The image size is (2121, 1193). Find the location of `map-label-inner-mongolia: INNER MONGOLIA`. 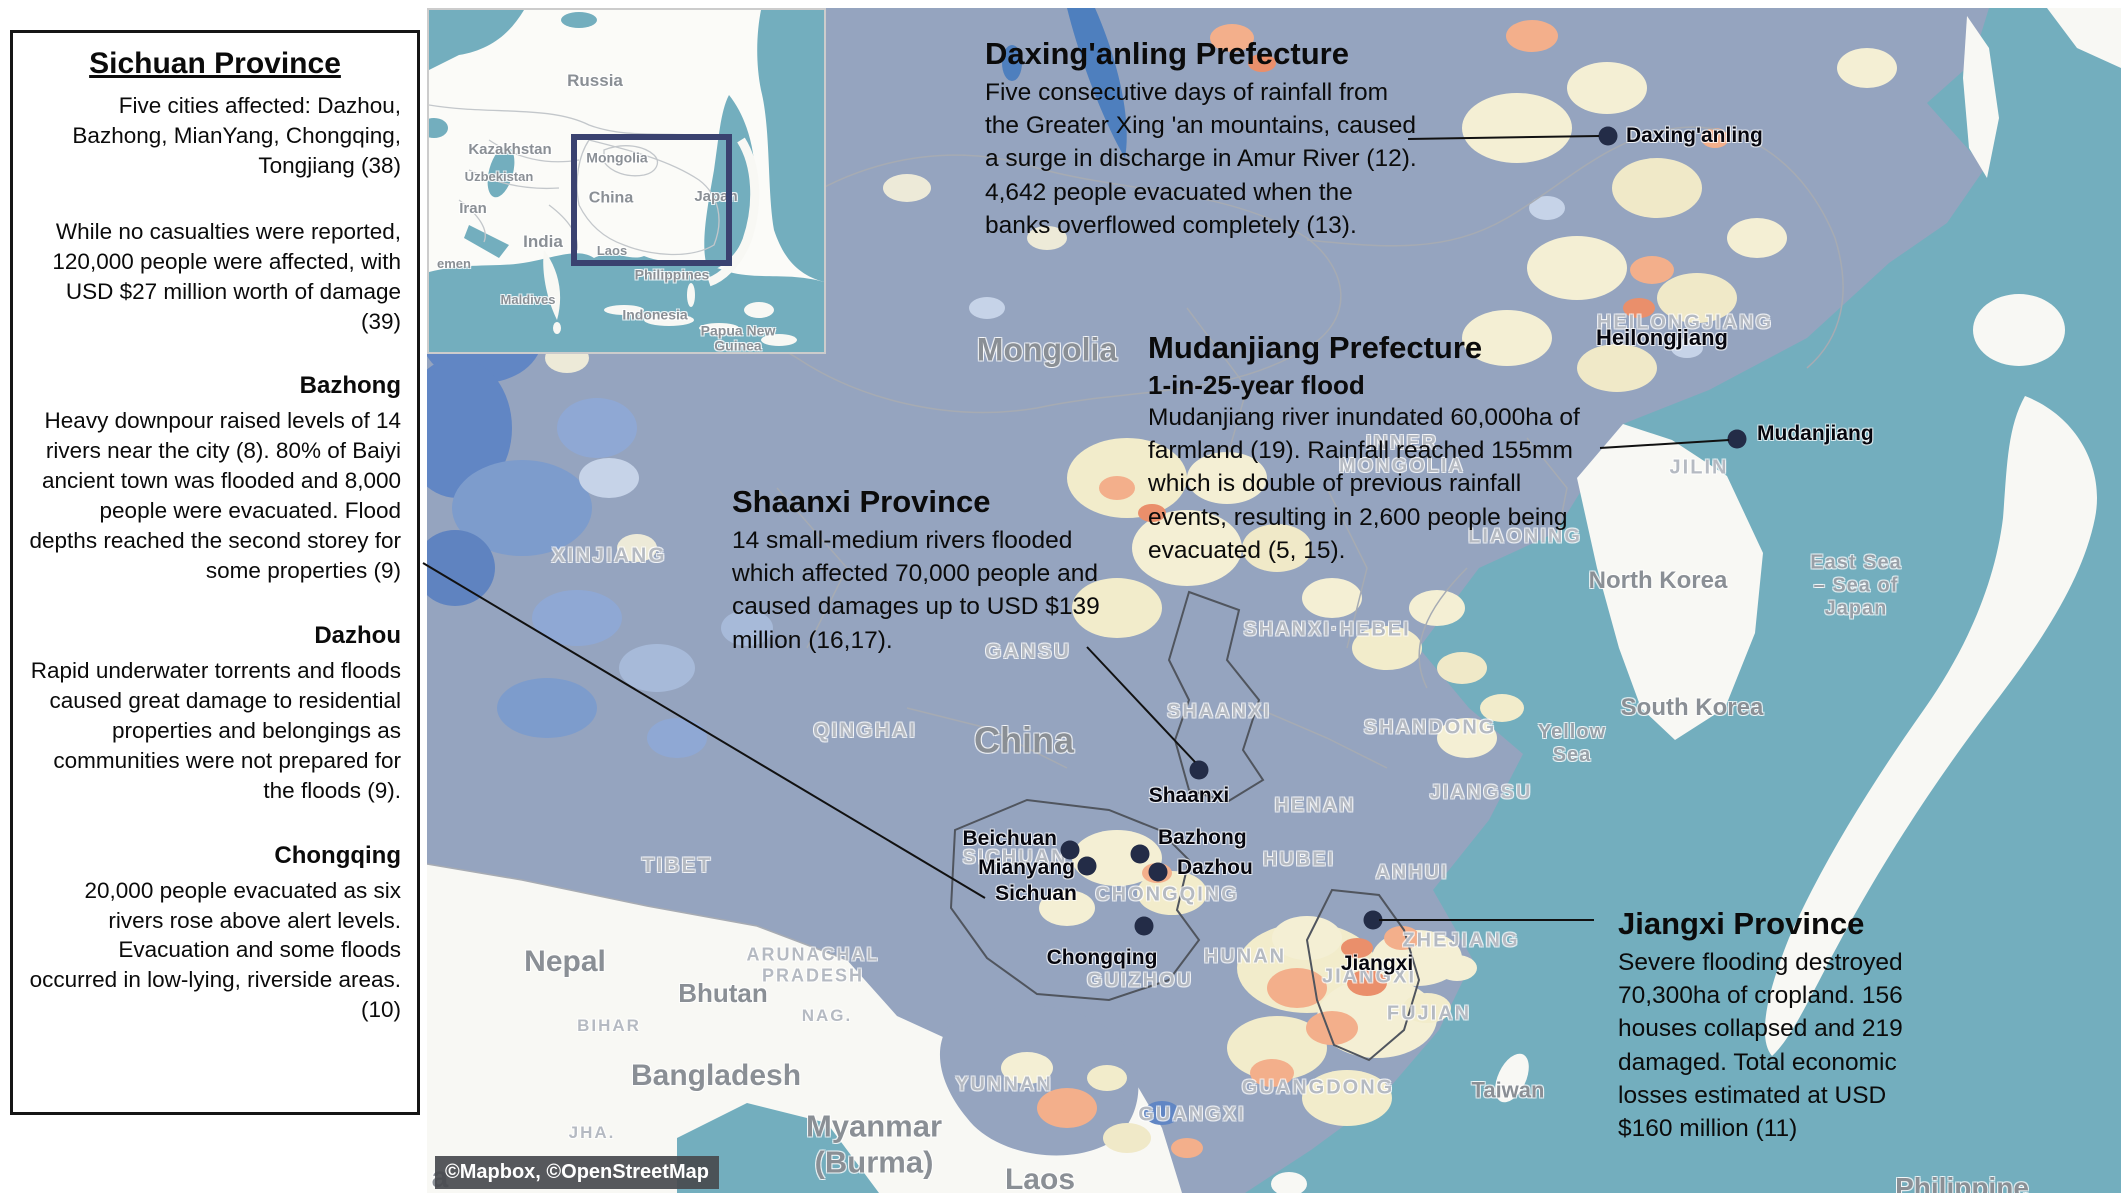

map-label-inner-mongolia: INNER MONGOLIA is located at coordinates (1402, 454).